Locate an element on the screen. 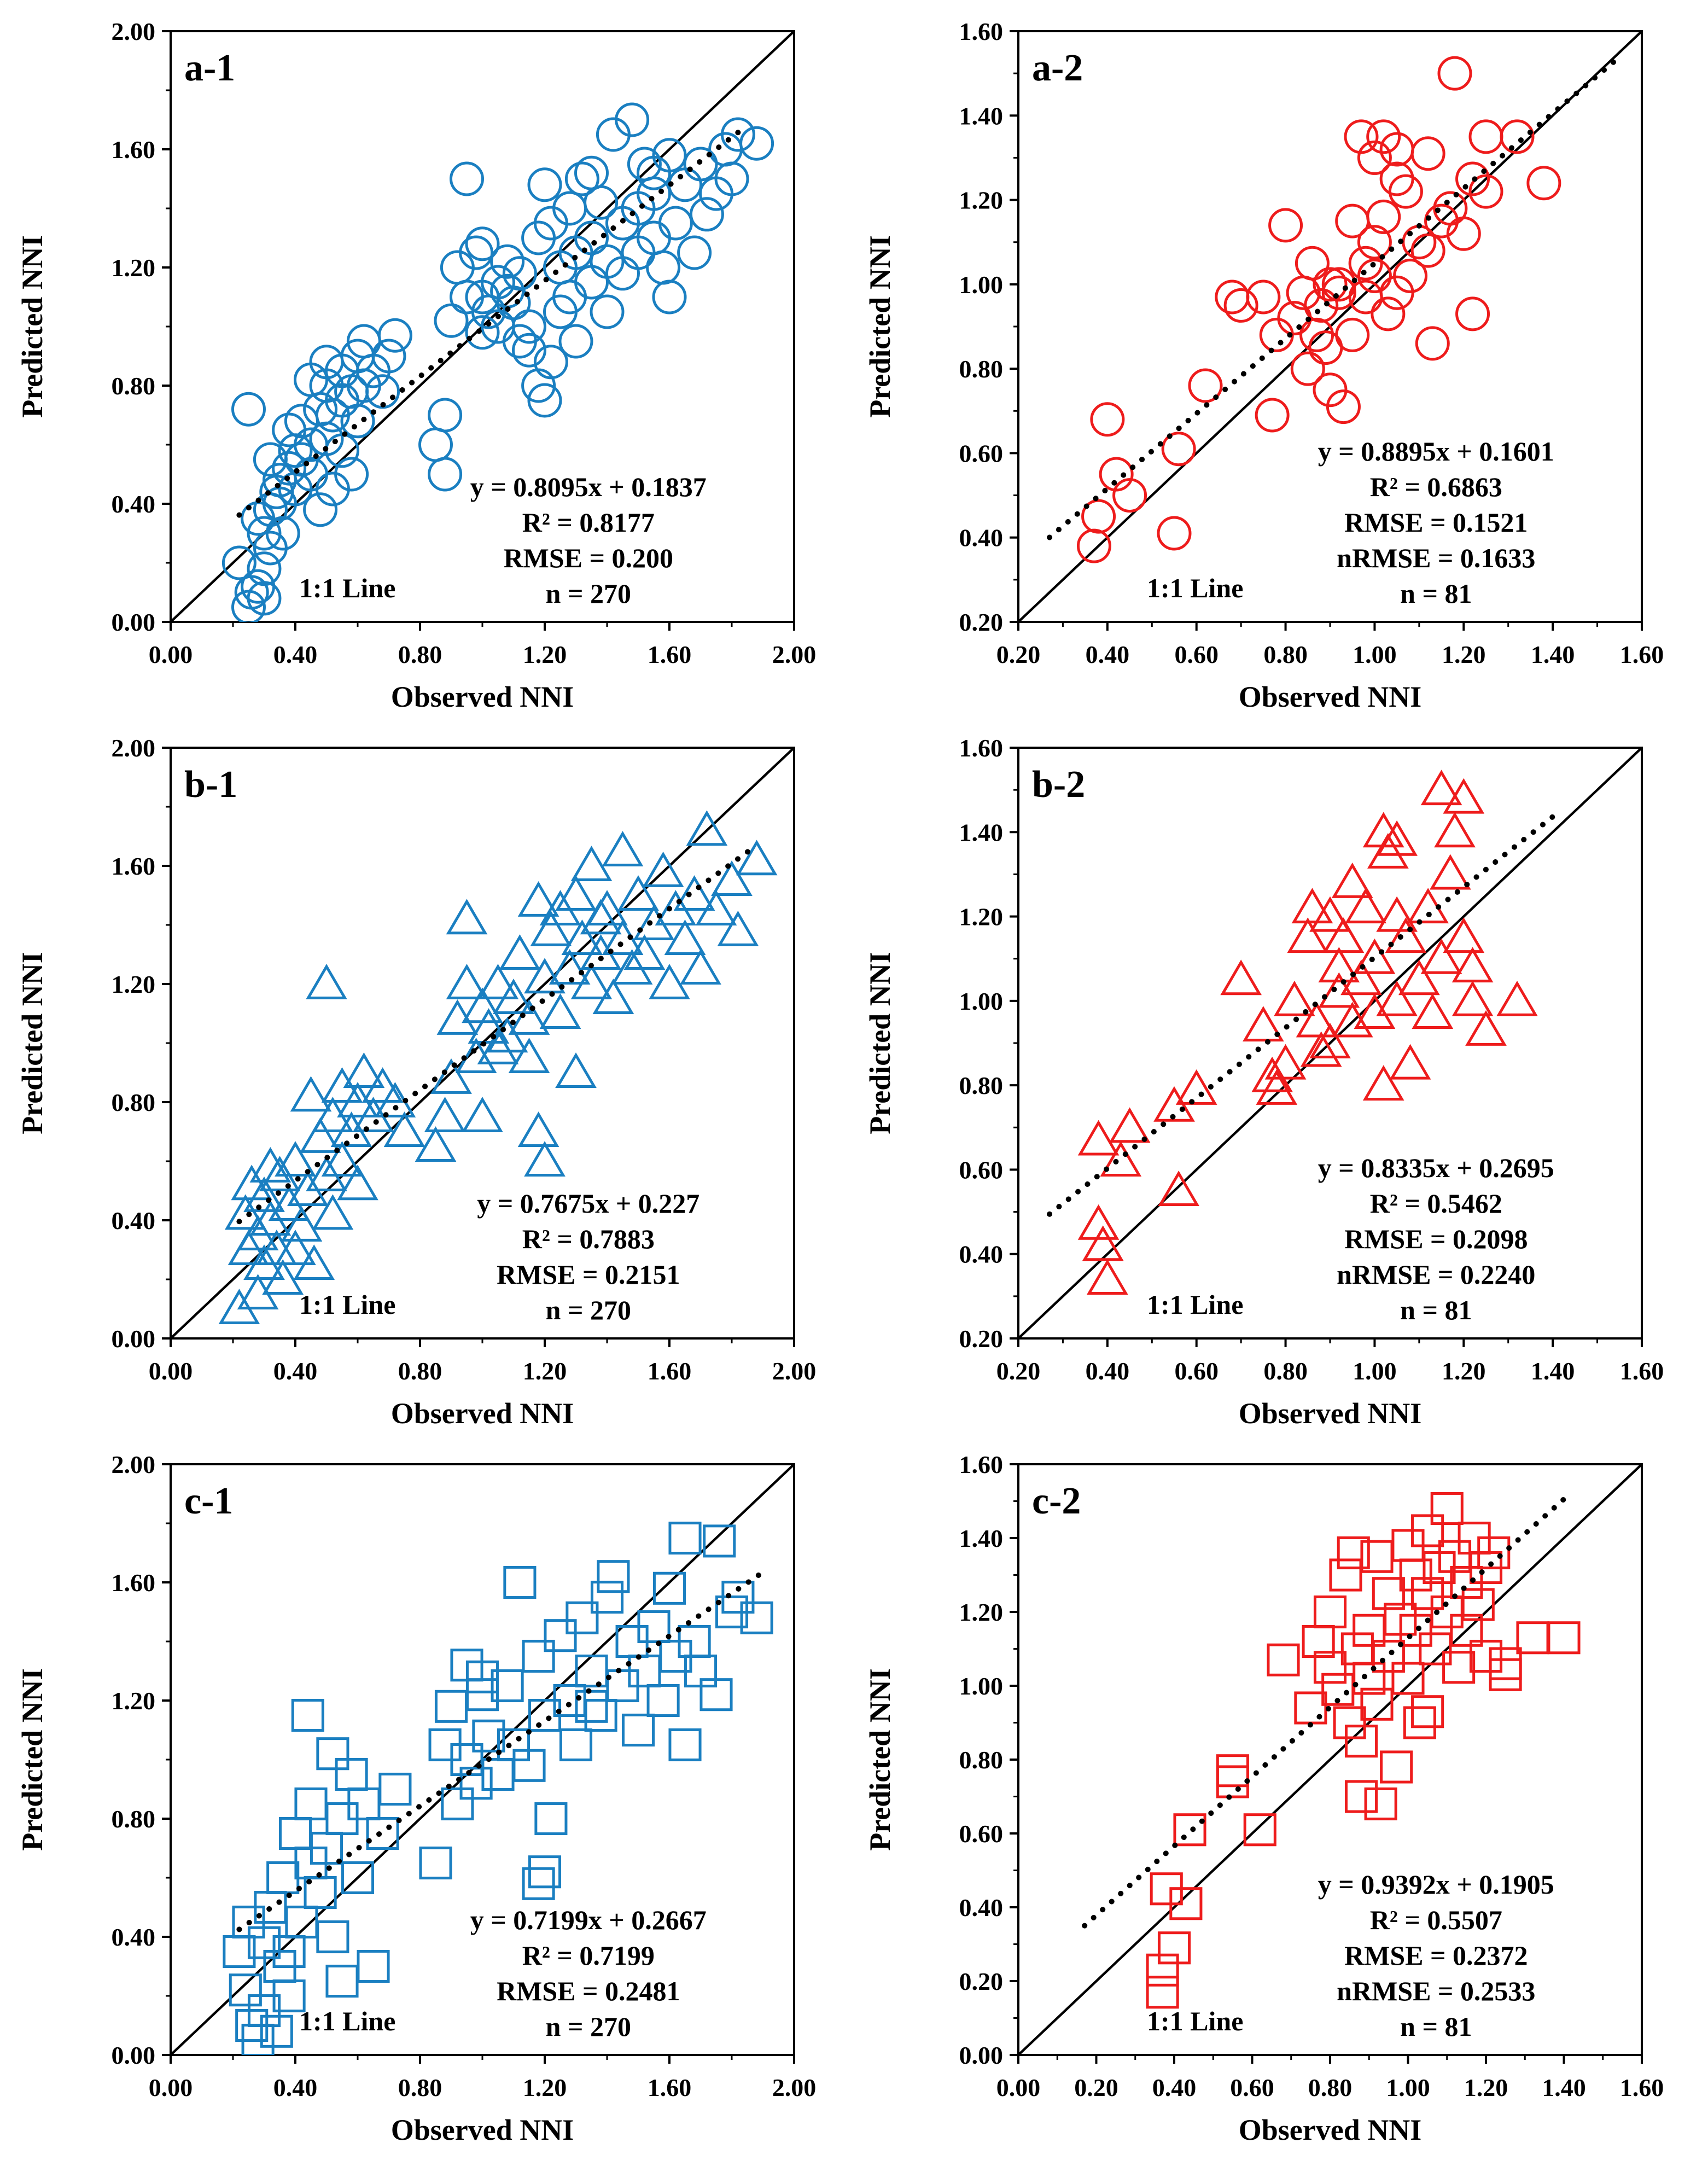 This screenshot has width=1708, height=2166. stat-line-b-1: RMSE = 0.2151 is located at coordinates (588, 1275).